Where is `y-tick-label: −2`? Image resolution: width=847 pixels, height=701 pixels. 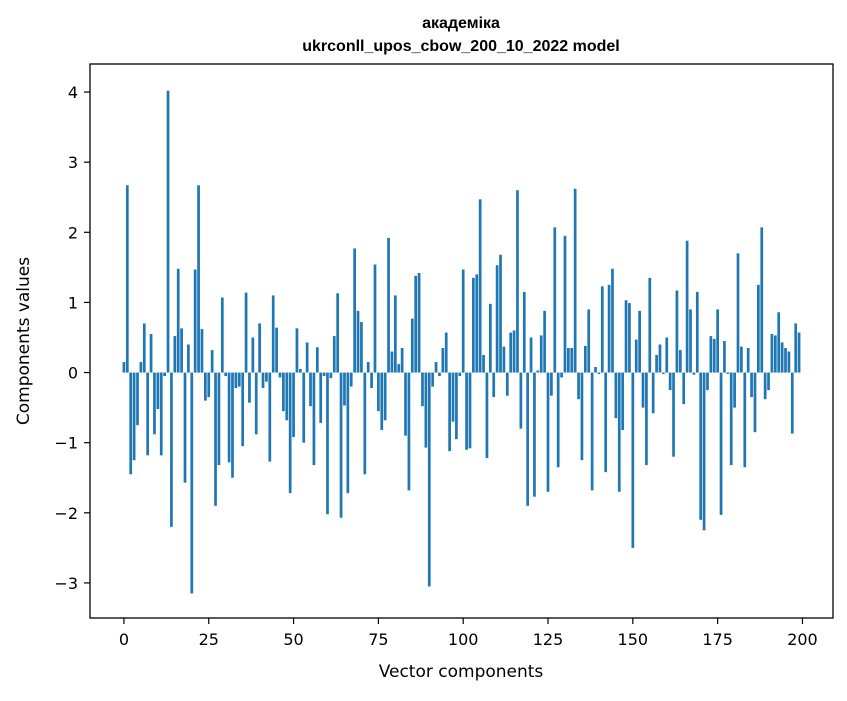 y-tick-label: −2 is located at coordinates (66, 513).